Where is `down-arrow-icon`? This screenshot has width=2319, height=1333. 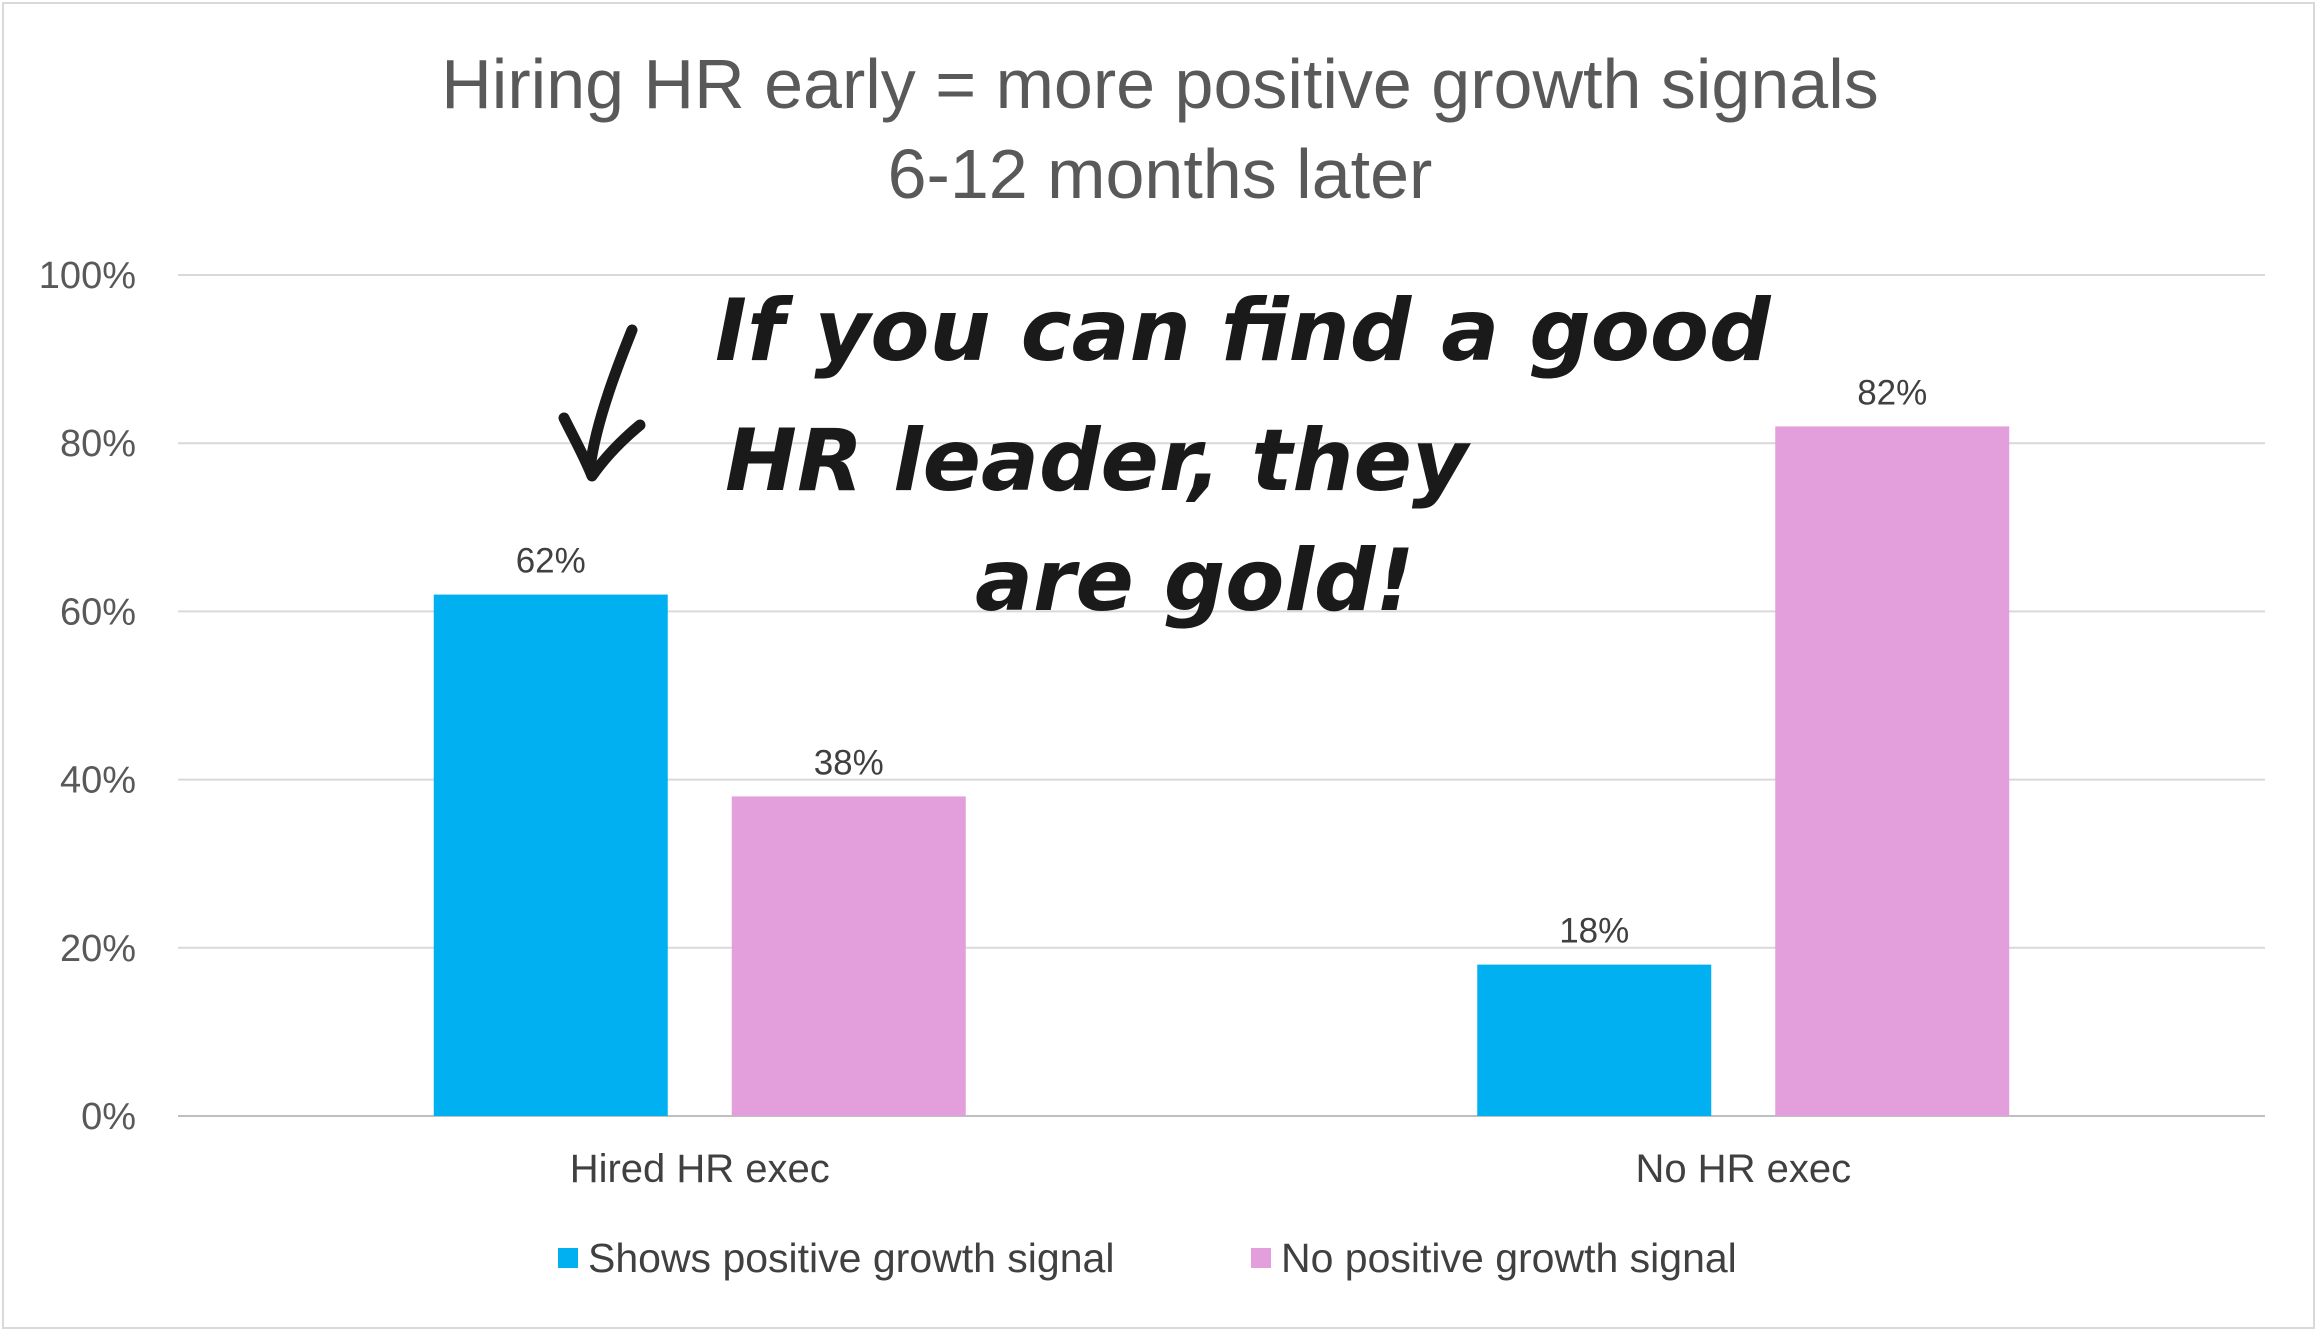 down-arrow-icon is located at coordinates (602, 403).